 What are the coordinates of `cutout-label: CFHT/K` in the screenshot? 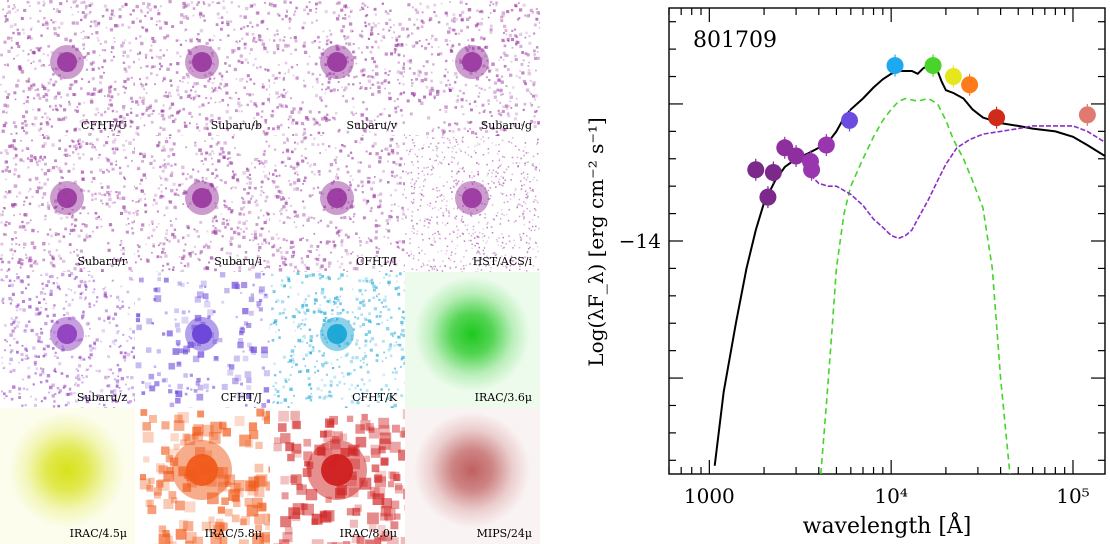 It's located at (374, 397).